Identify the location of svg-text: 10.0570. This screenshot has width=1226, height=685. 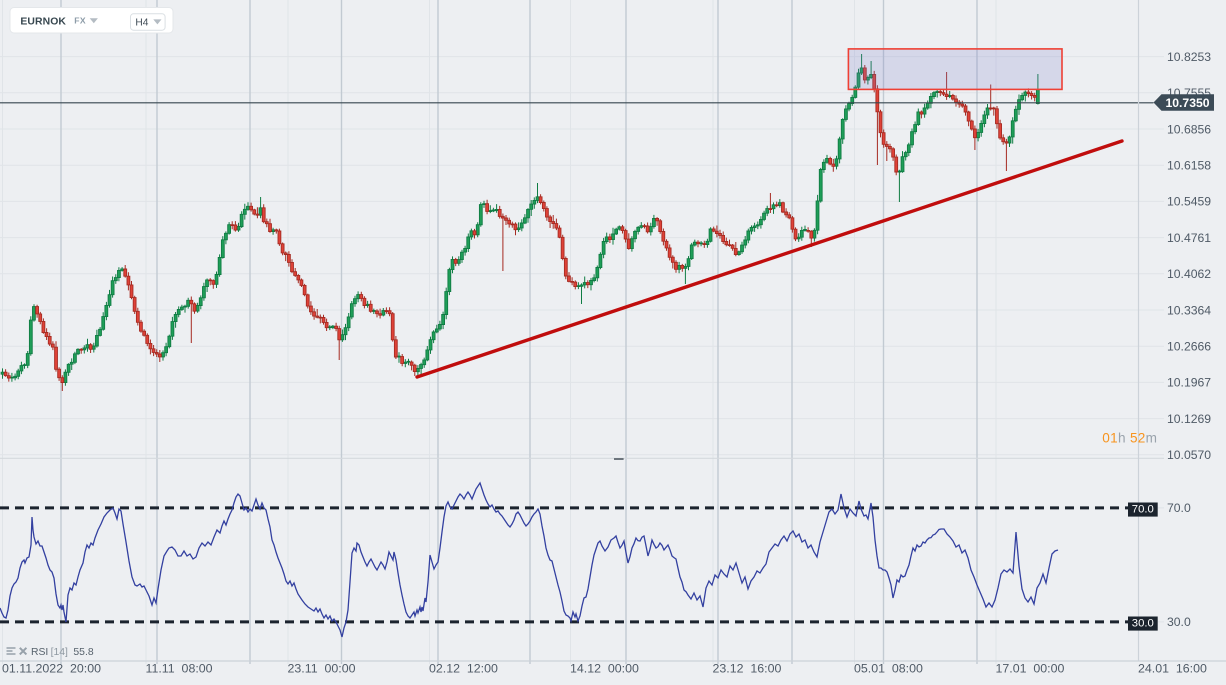
(1189, 455).